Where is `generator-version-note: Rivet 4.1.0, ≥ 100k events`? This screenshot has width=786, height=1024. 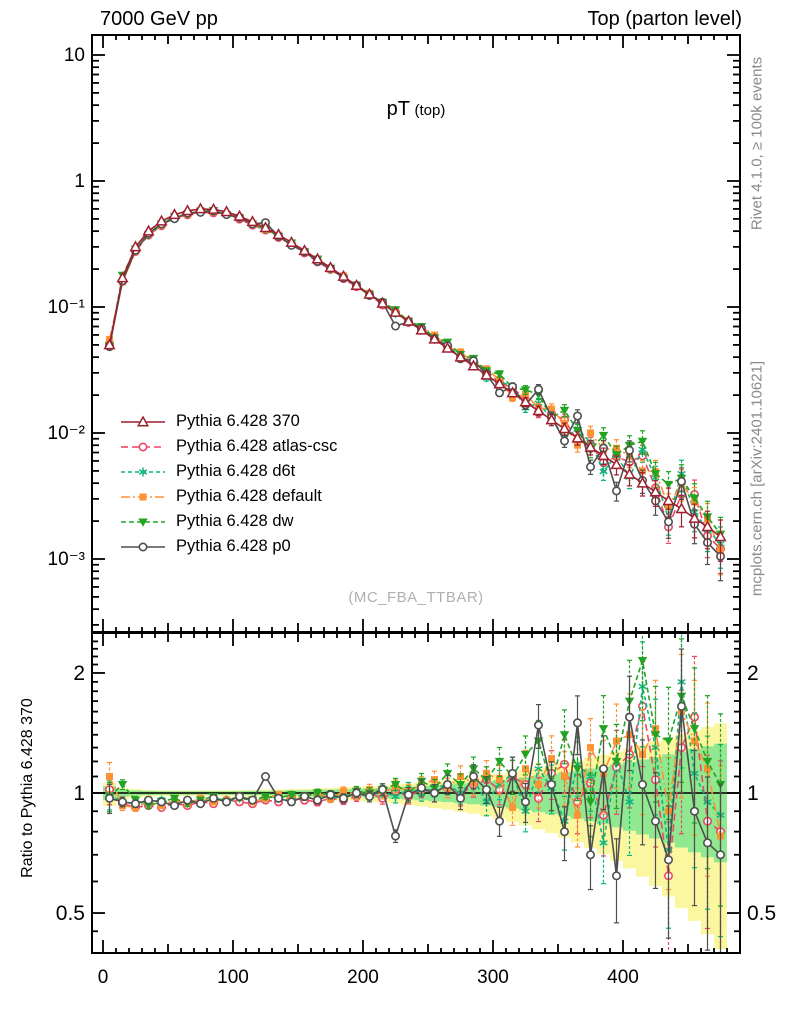
generator-version-note: Rivet 4.1.0, ≥ 100k events is located at coordinates (757, 143).